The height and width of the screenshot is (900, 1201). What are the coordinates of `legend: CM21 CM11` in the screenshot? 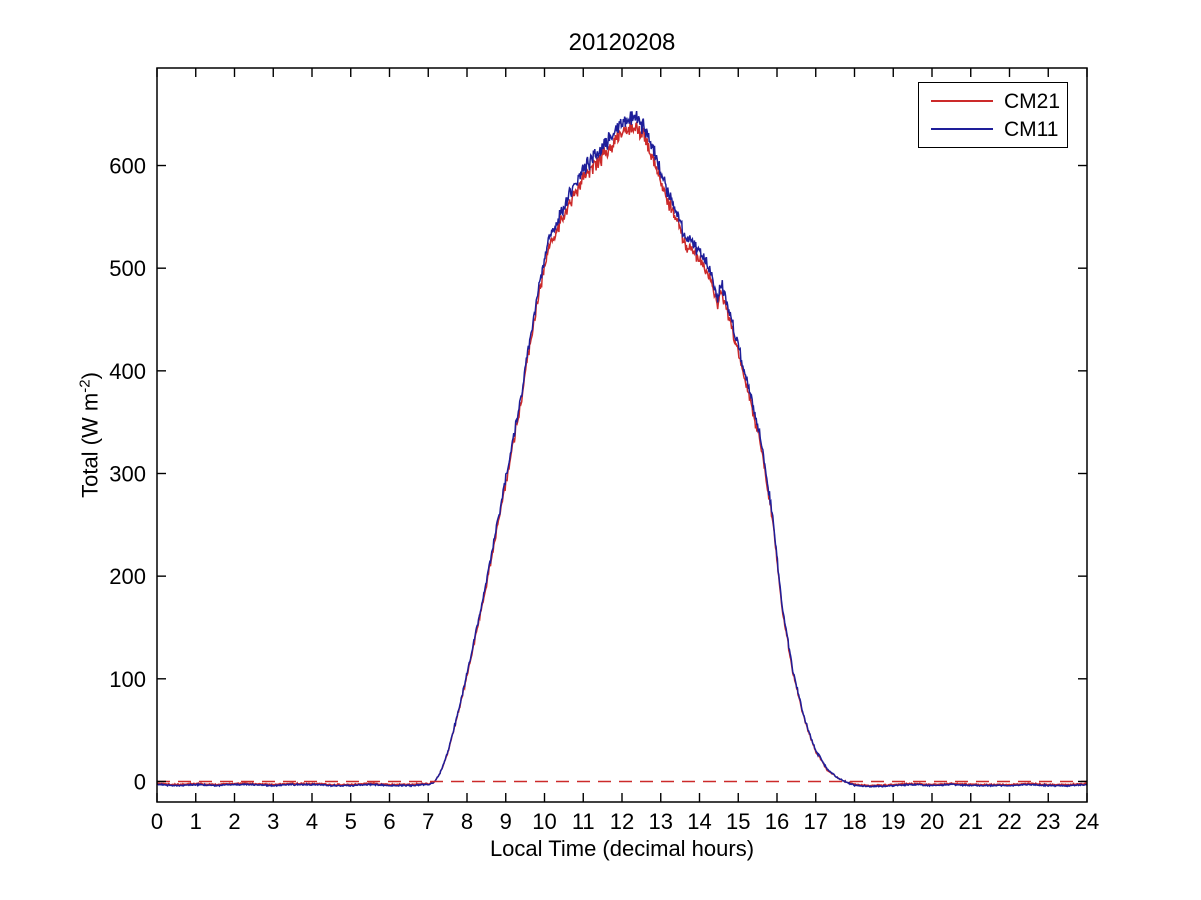 It's located at (993, 115).